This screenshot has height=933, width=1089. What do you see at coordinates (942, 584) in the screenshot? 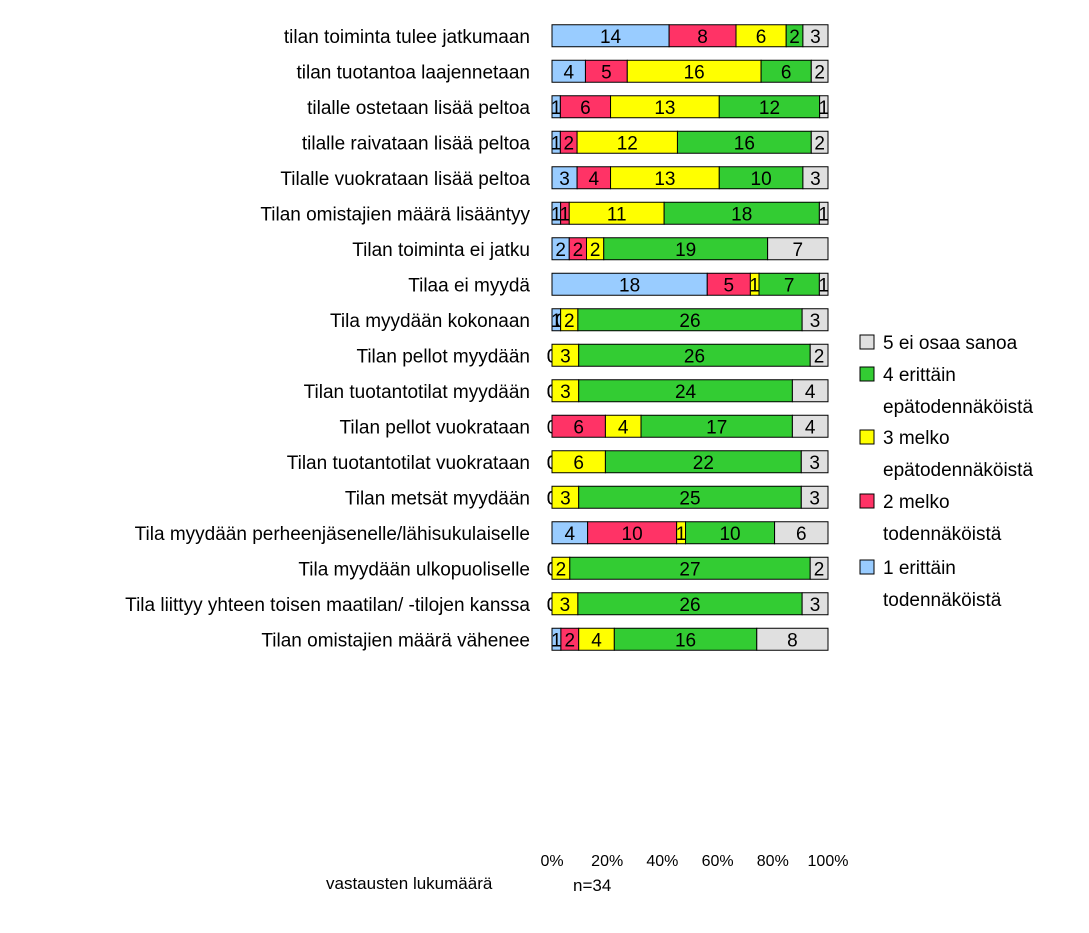
I see `legend-label: 1 erittäin todennäköistä` at bounding box center [942, 584].